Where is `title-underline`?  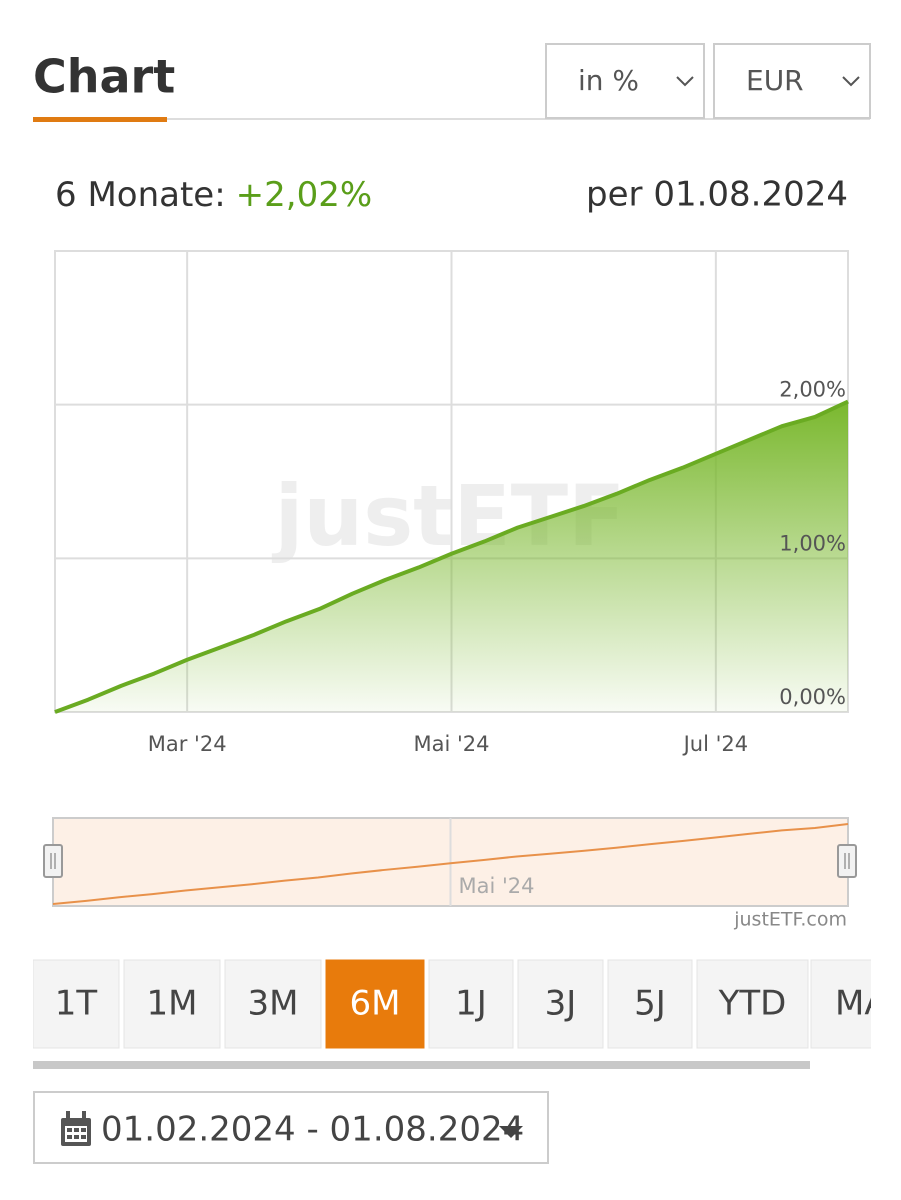 title-underline is located at coordinates (100, 119).